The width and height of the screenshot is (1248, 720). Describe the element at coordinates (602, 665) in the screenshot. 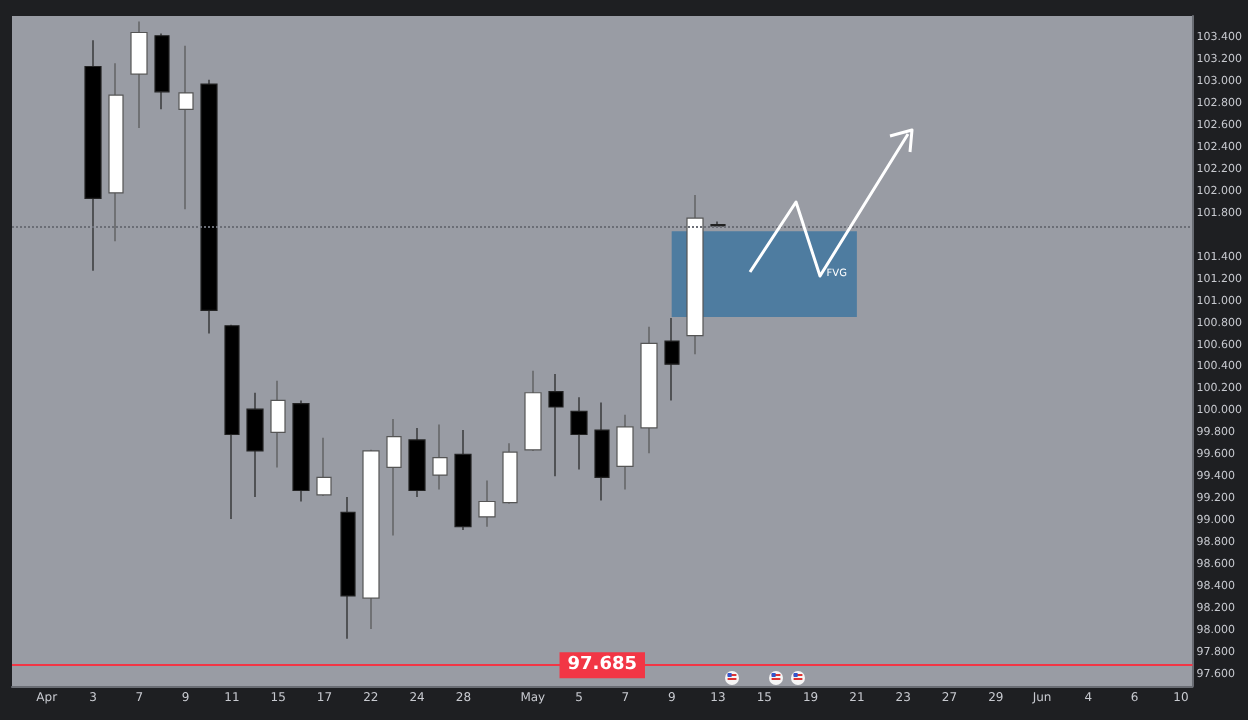

I see `ref-line-label: 97.685` at that location.